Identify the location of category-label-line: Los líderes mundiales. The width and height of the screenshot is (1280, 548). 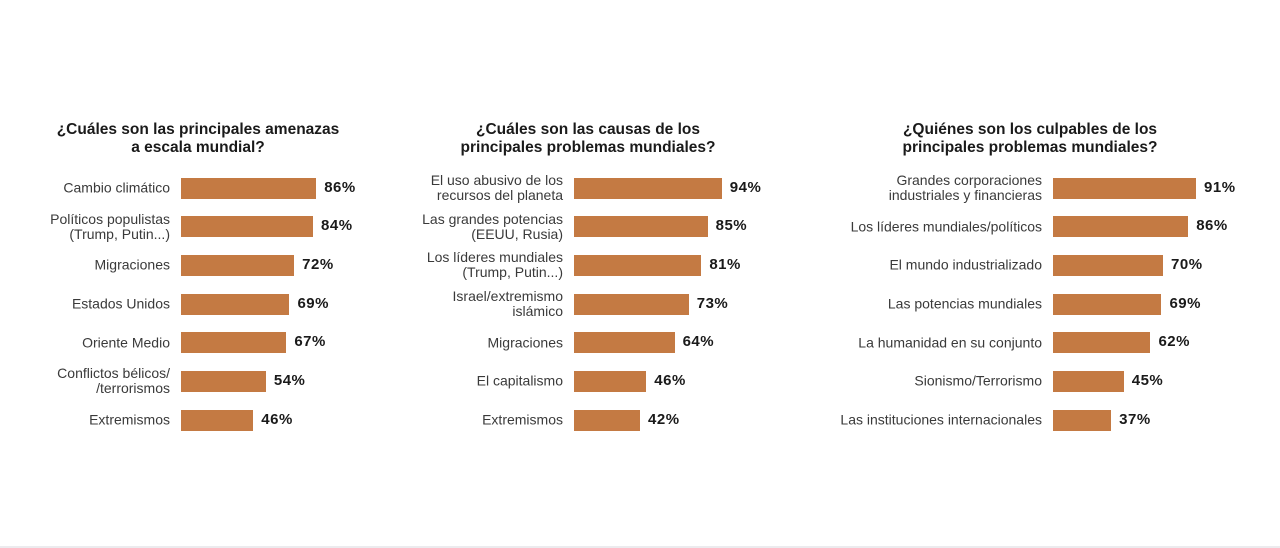
(494, 257).